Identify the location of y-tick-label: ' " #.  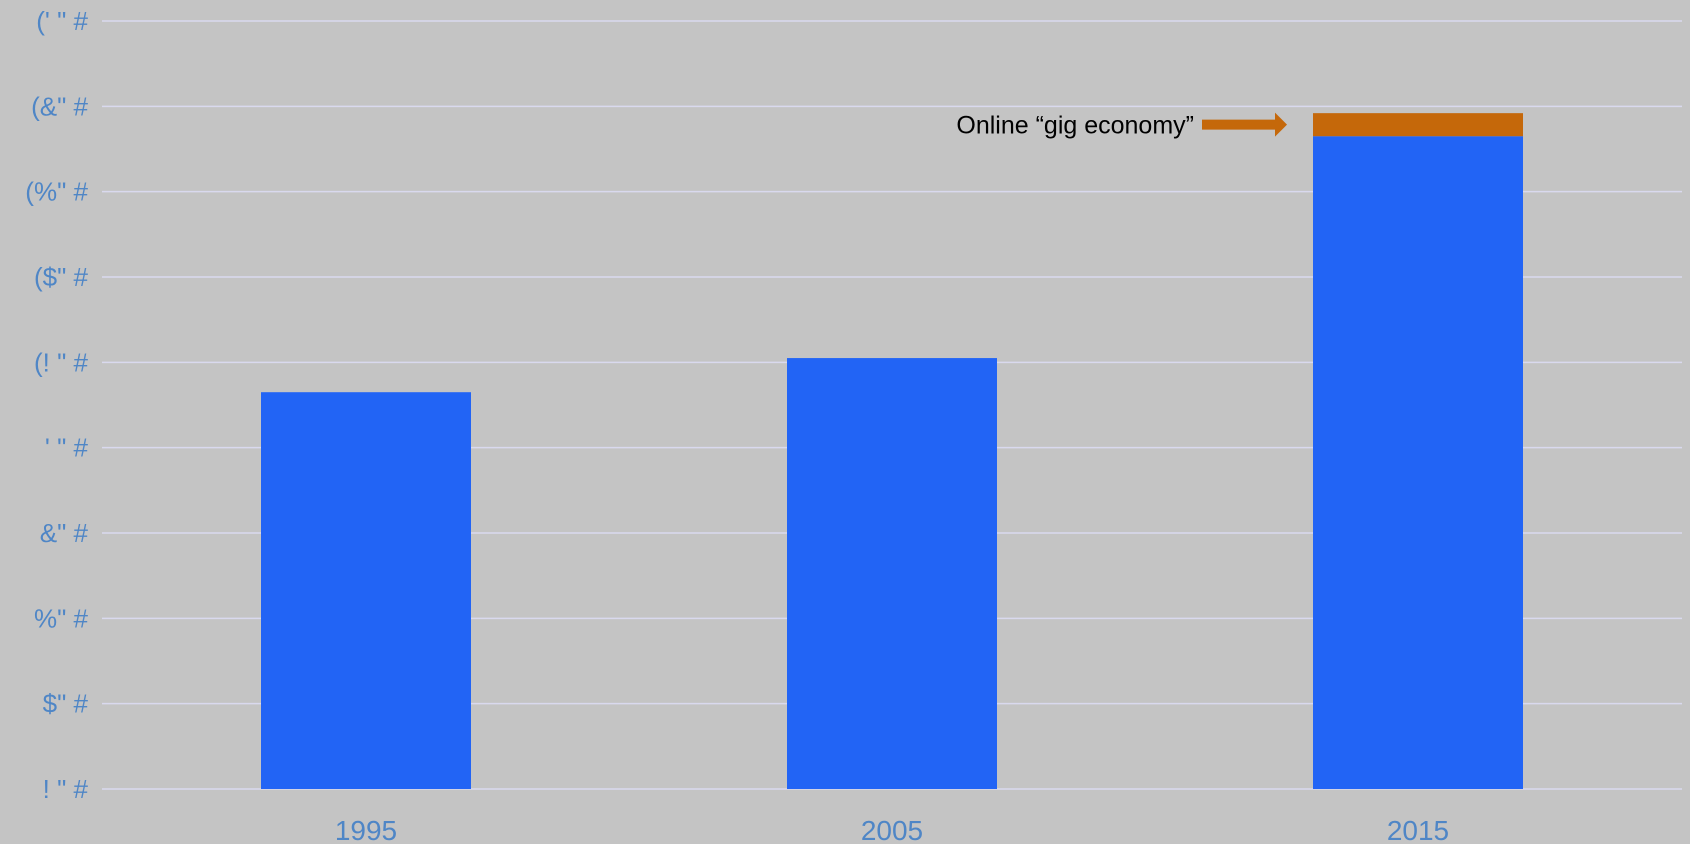
(67, 448).